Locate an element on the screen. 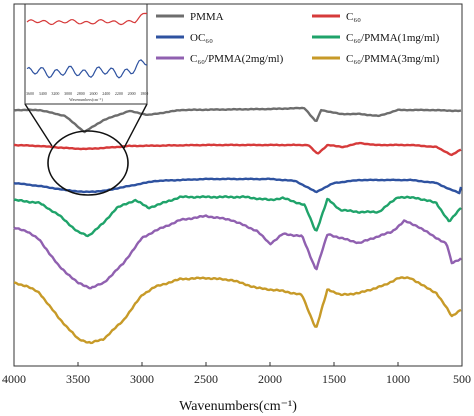 The width and height of the screenshot is (474, 416). inset-tick-label: 1800 is located at coordinates (144, 93).